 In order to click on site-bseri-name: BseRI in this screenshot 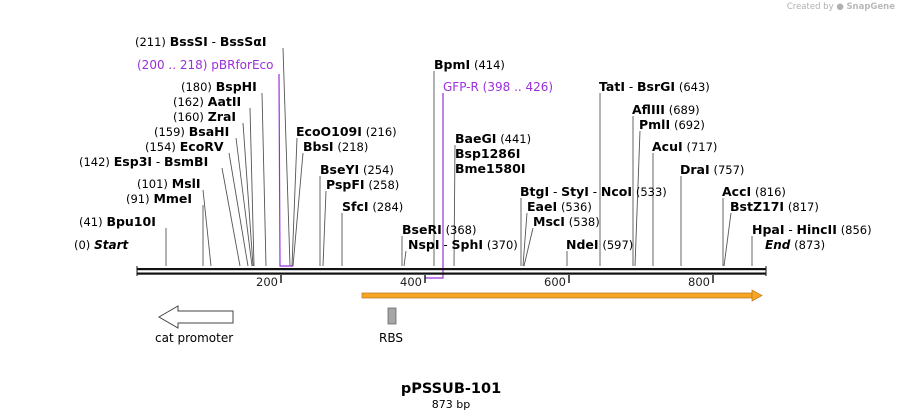, I will do `click(422, 229)`.